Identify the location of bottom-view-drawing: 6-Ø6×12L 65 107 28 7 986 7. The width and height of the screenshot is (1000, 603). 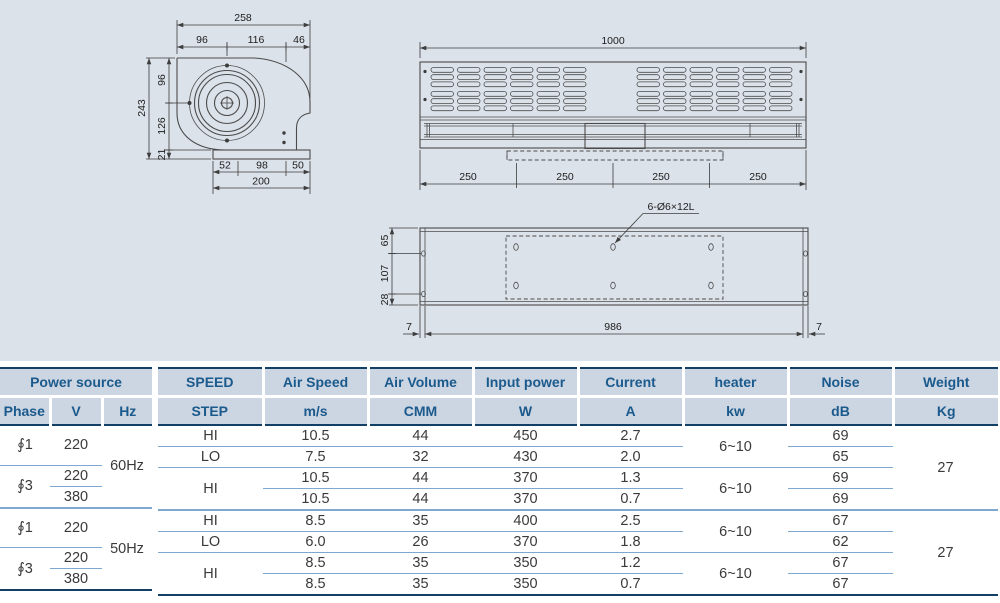
(602, 269).